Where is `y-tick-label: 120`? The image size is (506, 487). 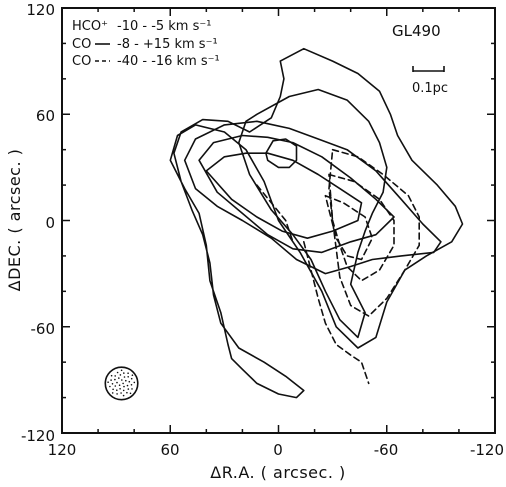 y-tick-label: 120 is located at coordinates (40, 10).